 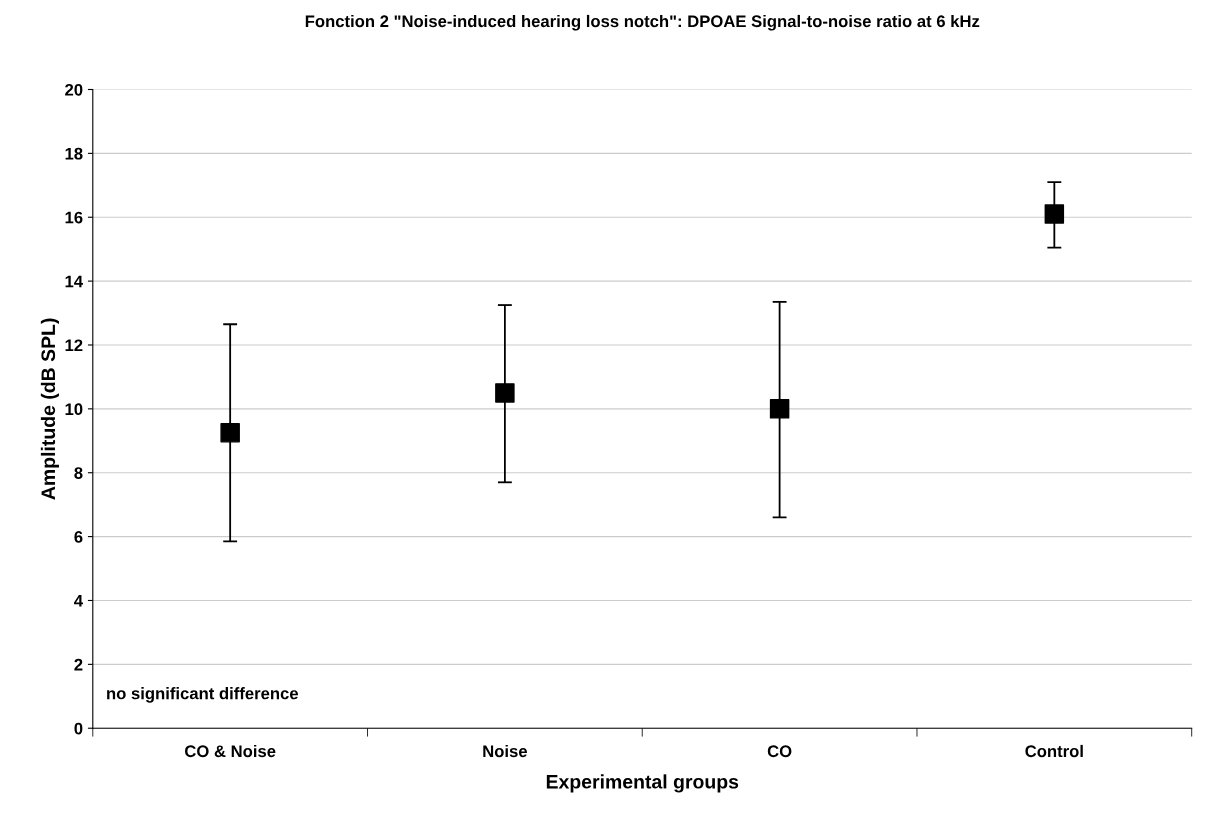 I want to click on y-tick-label: 0, so click(x=78, y=728).